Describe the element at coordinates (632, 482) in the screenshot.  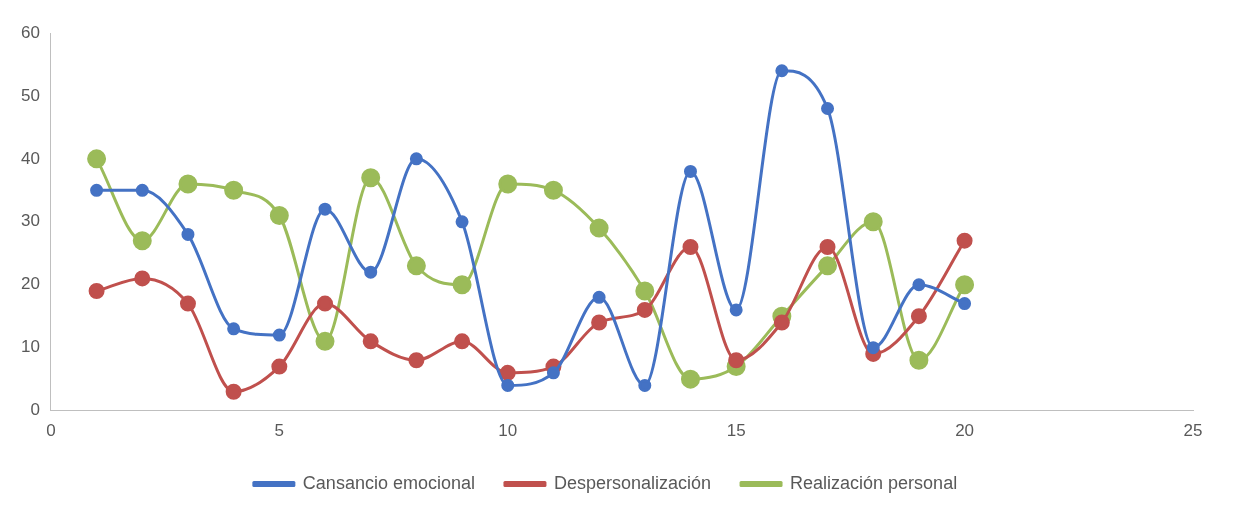
I see `legend-label: Despersonalización` at that location.